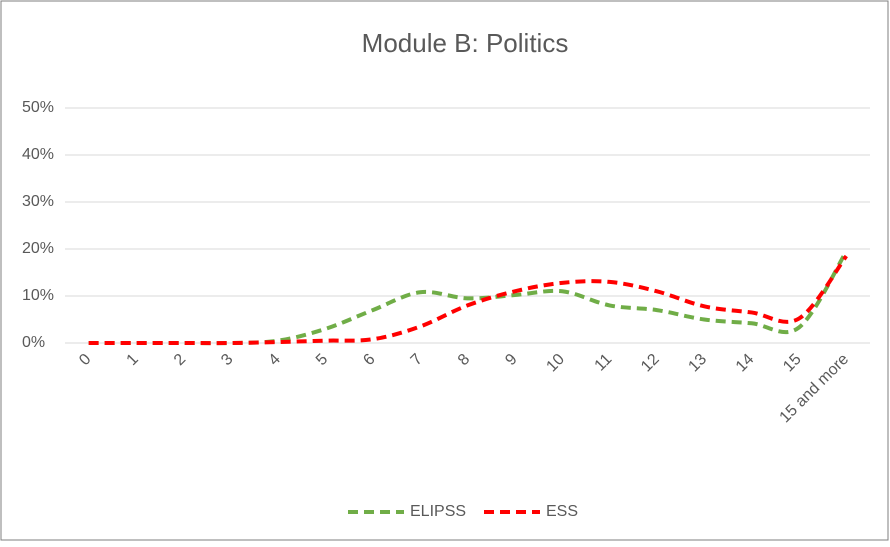  What do you see at coordinates (33, 342) in the screenshot?
I see `y-tick-label: 0%` at bounding box center [33, 342].